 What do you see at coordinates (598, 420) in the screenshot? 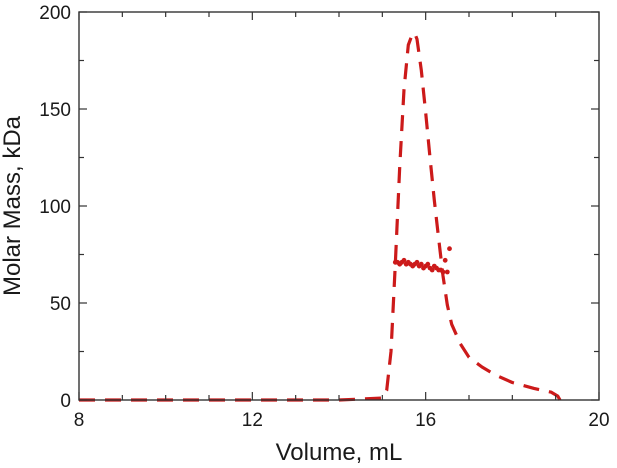
I see `x-tick-label: 20` at bounding box center [598, 420].